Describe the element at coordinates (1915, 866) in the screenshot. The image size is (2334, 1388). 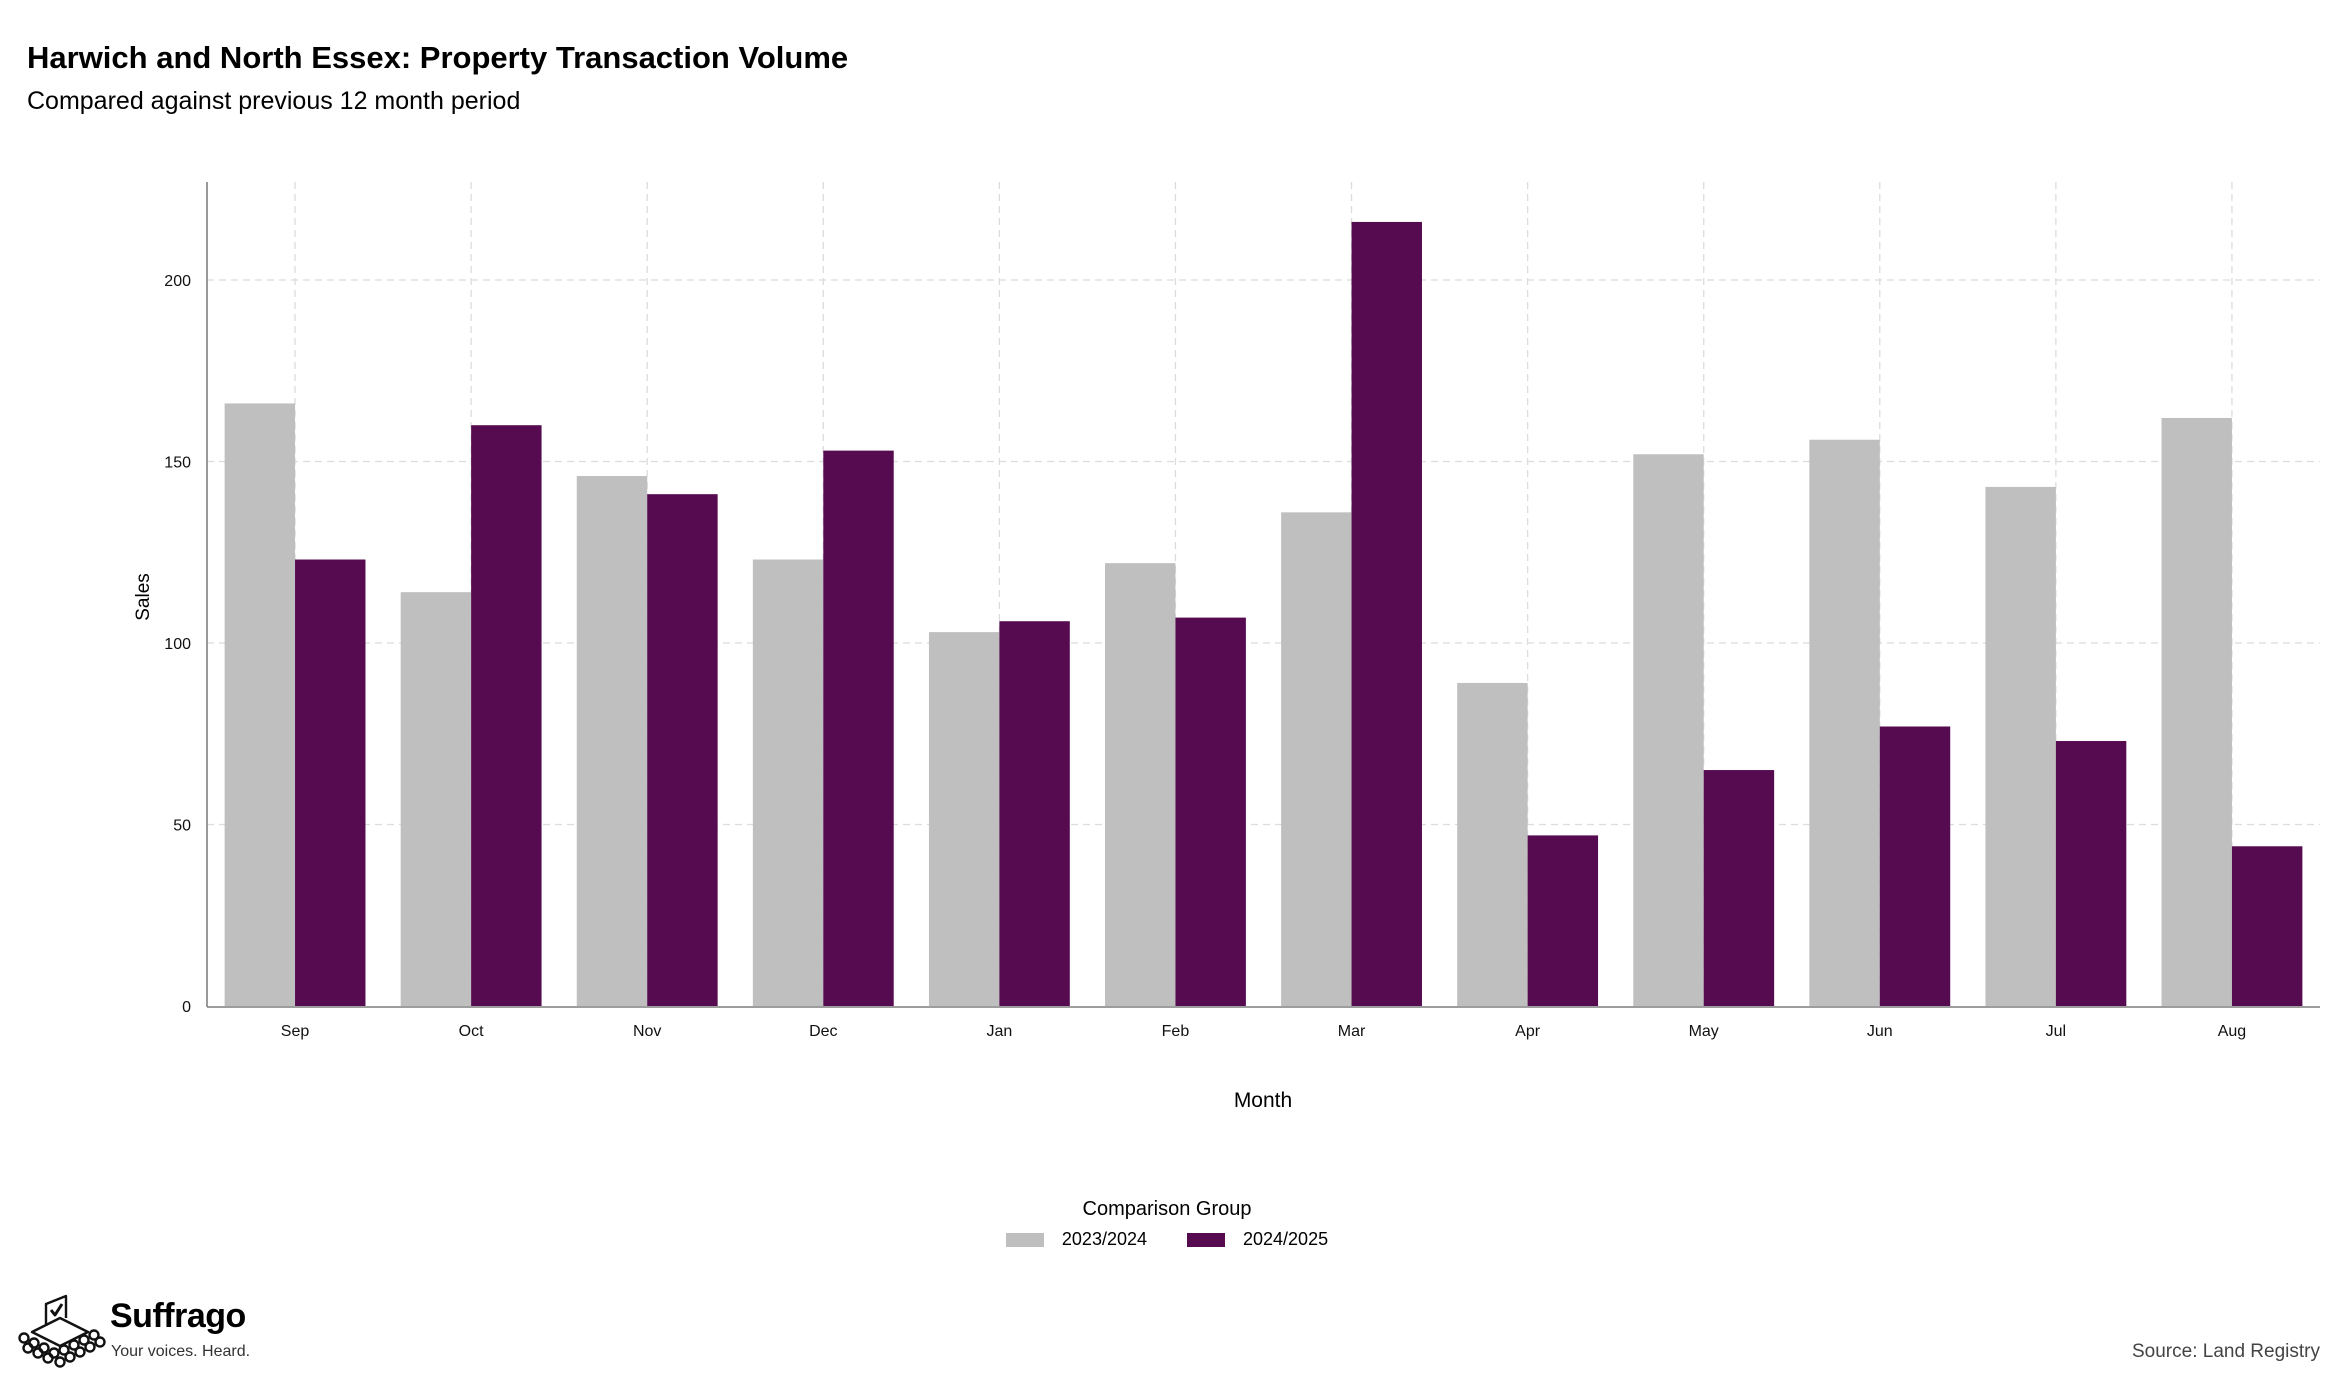
I see `bar-2024-2025-jun` at that location.